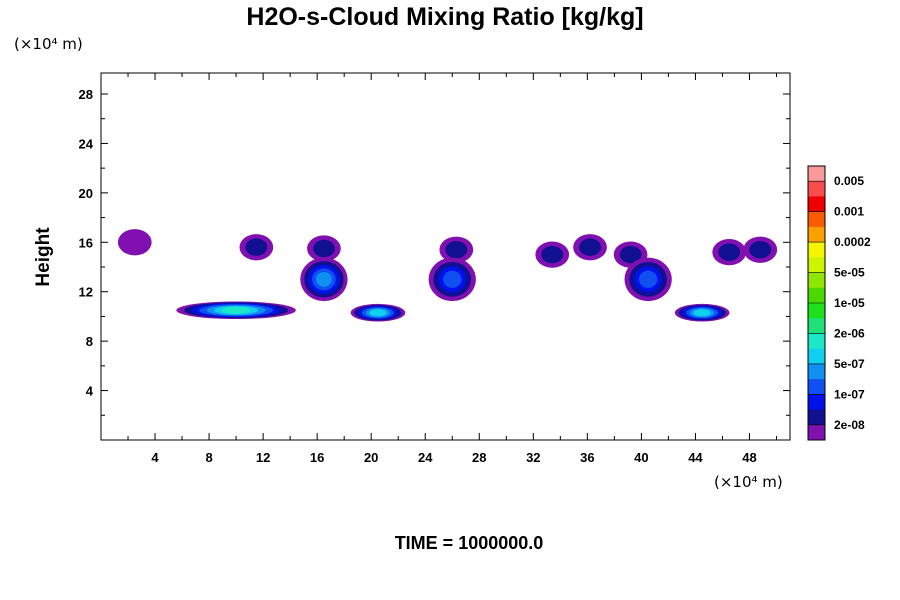 The width and height of the screenshot is (900, 600). What do you see at coordinates (695, 457) in the screenshot?
I see `x-tick-label-10: 44` at bounding box center [695, 457].